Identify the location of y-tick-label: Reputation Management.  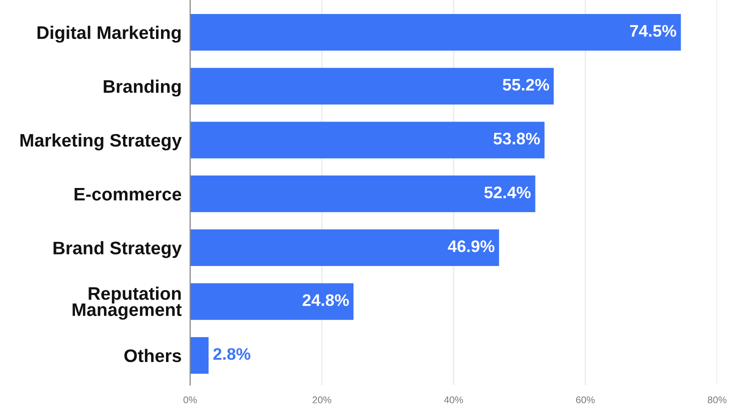
(127, 303).